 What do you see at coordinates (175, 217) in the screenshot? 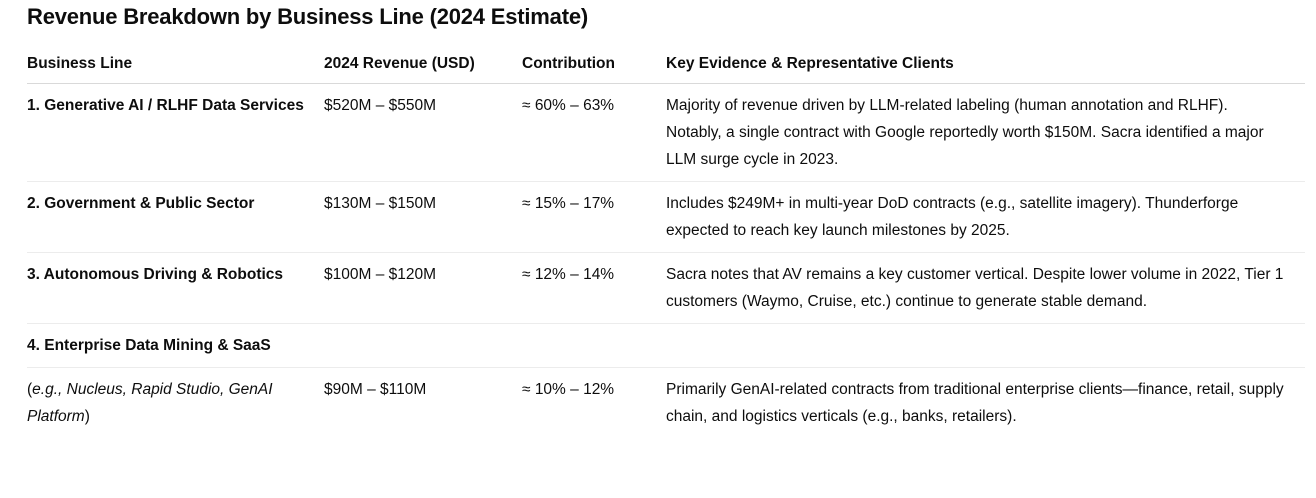
I see `business-line-cell: 2. Government & Public Sector` at bounding box center [175, 217].